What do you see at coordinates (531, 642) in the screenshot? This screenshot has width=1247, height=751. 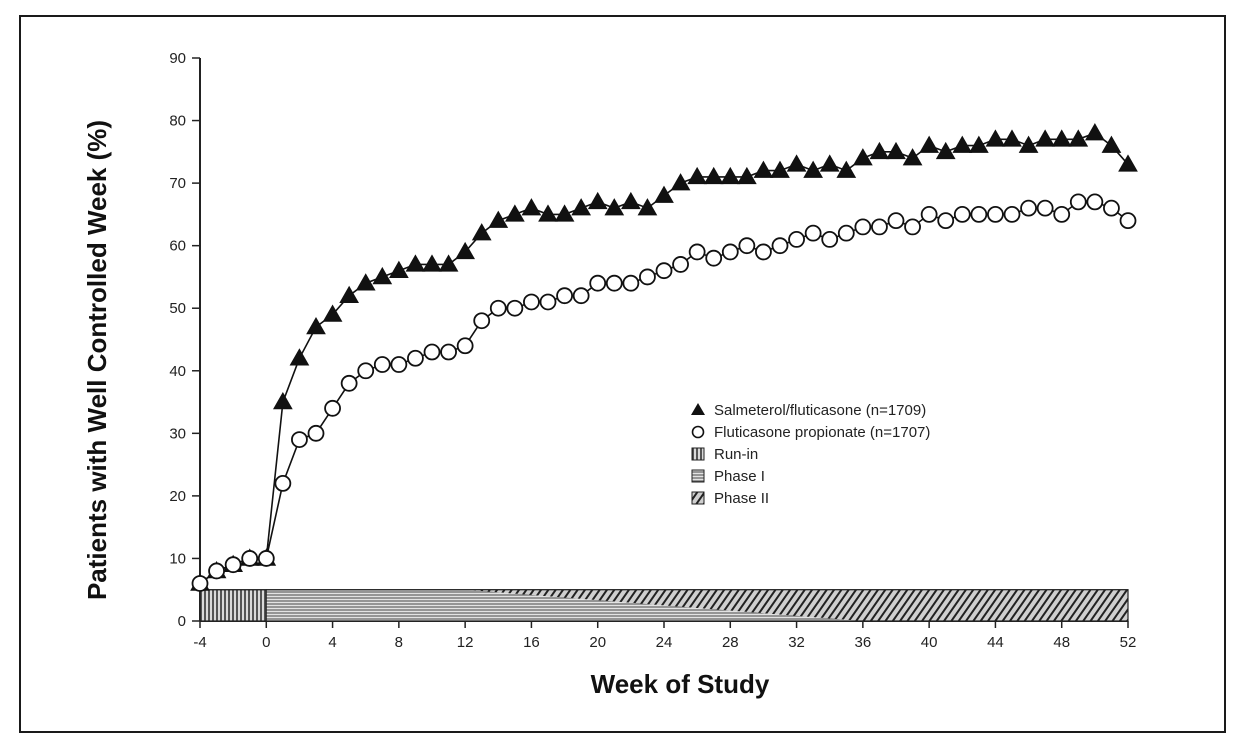 I see `x-tick-label: 16` at bounding box center [531, 642].